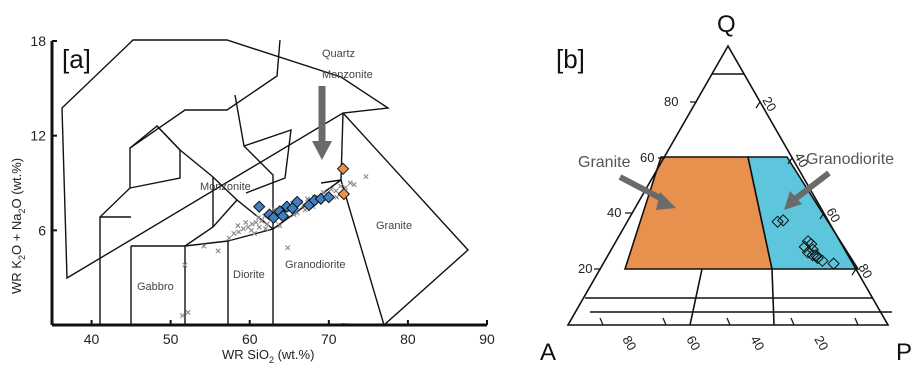 This screenshot has height=369, width=914. Describe the element at coordinates (347, 75) in the screenshot. I see `field-label-quartz-monzonite: Monzonite` at that location.